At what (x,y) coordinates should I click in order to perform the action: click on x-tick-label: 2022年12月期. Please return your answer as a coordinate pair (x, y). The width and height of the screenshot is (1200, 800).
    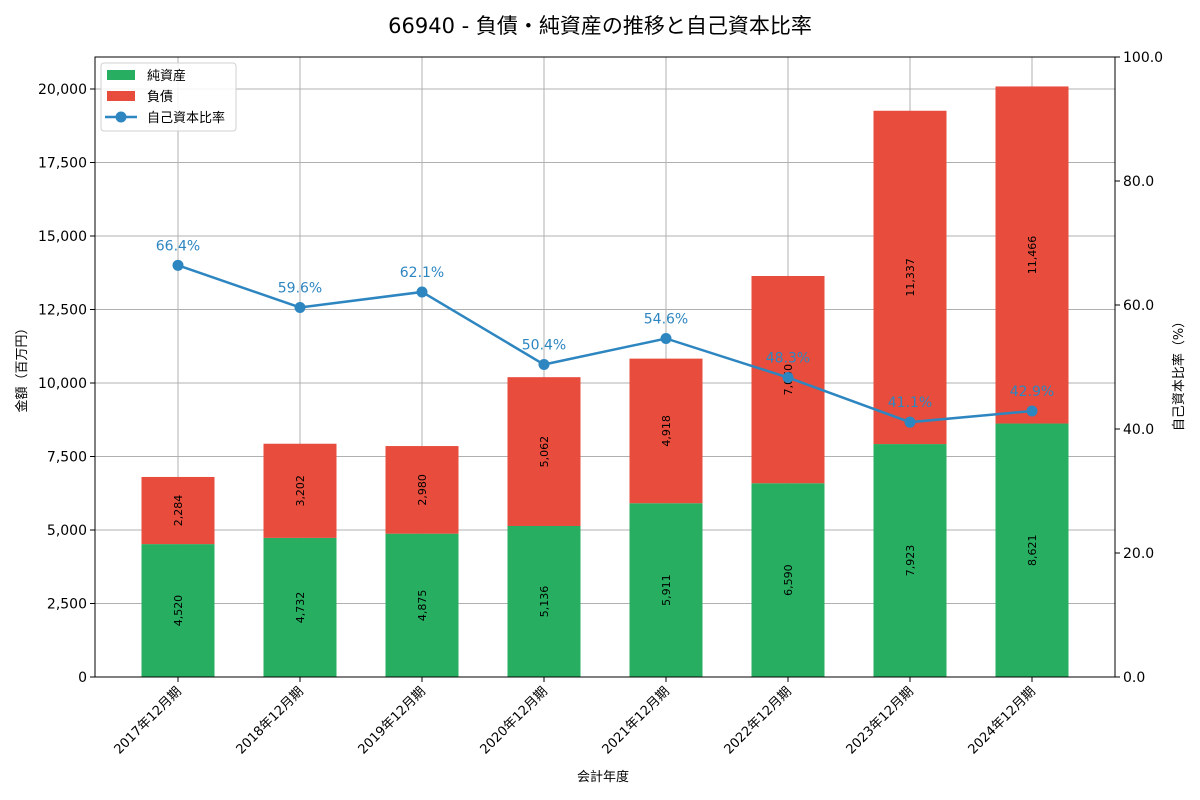
    Looking at the image, I should click on (758, 720).